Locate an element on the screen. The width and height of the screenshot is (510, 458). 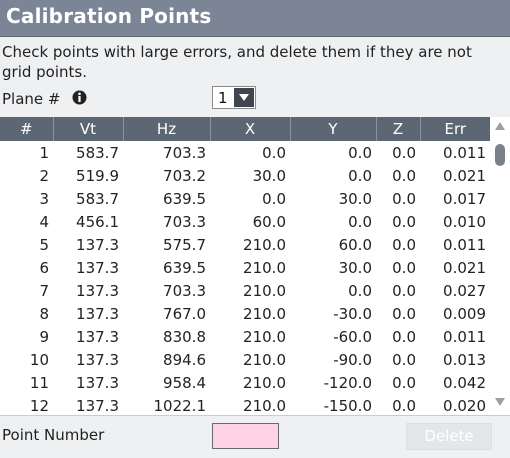
table-cell: 703.2 is located at coordinates (184, 175).